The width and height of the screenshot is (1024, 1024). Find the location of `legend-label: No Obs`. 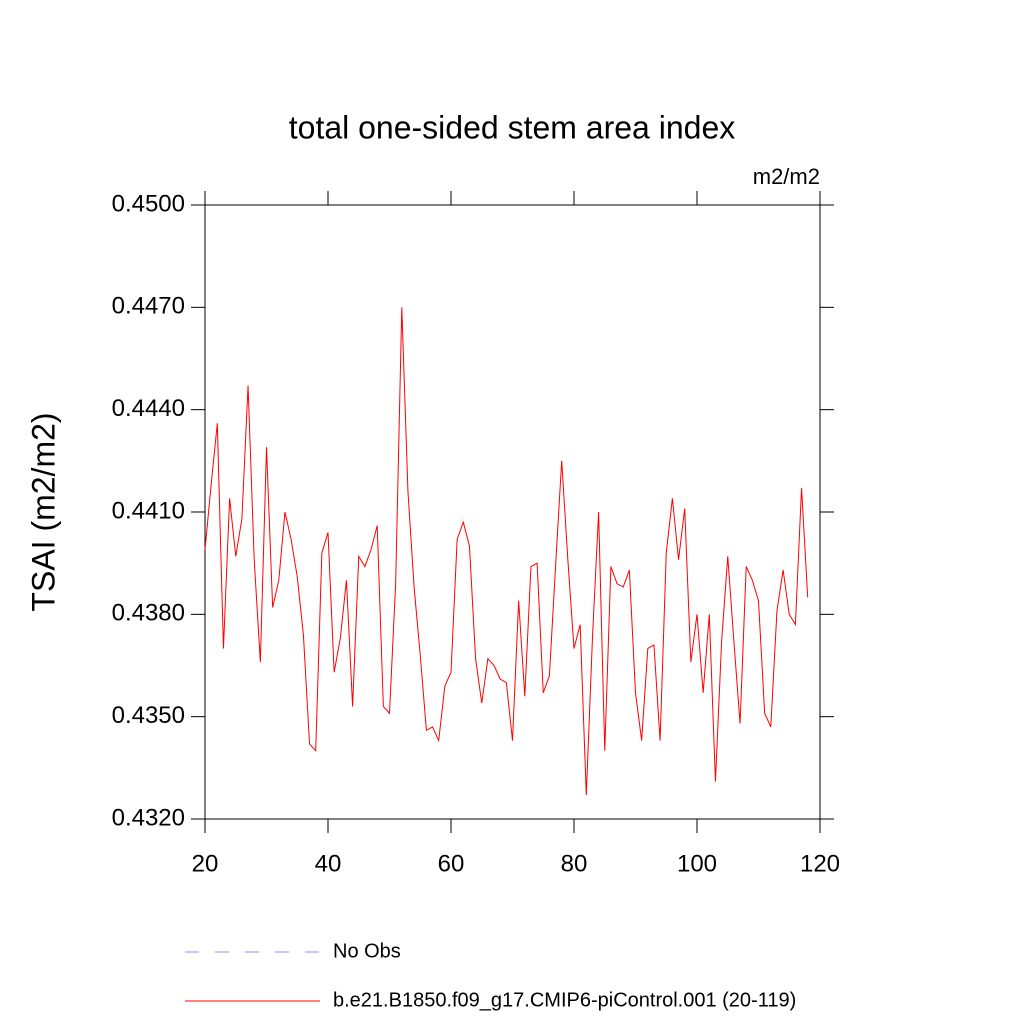

legend-label: No Obs is located at coordinates (367, 951).